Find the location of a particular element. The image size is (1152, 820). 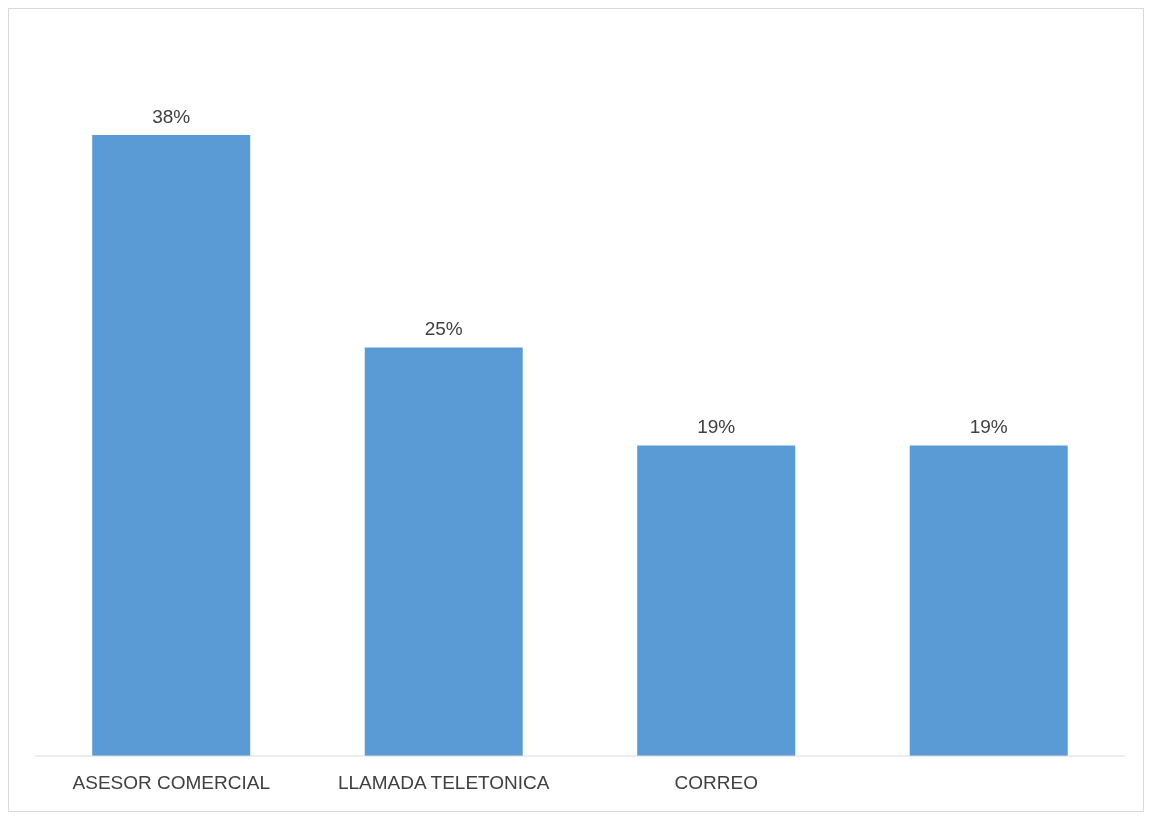

data-label: 38% is located at coordinates (171, 116).